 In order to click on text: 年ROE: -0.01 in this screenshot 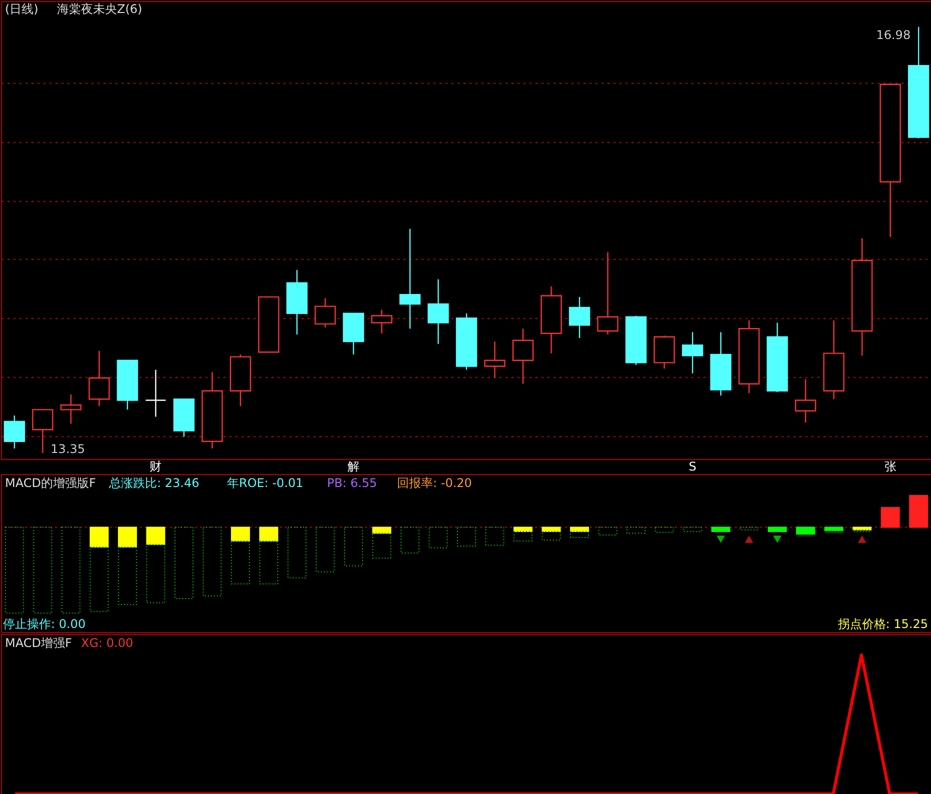, I will do `click(265, 483)`.